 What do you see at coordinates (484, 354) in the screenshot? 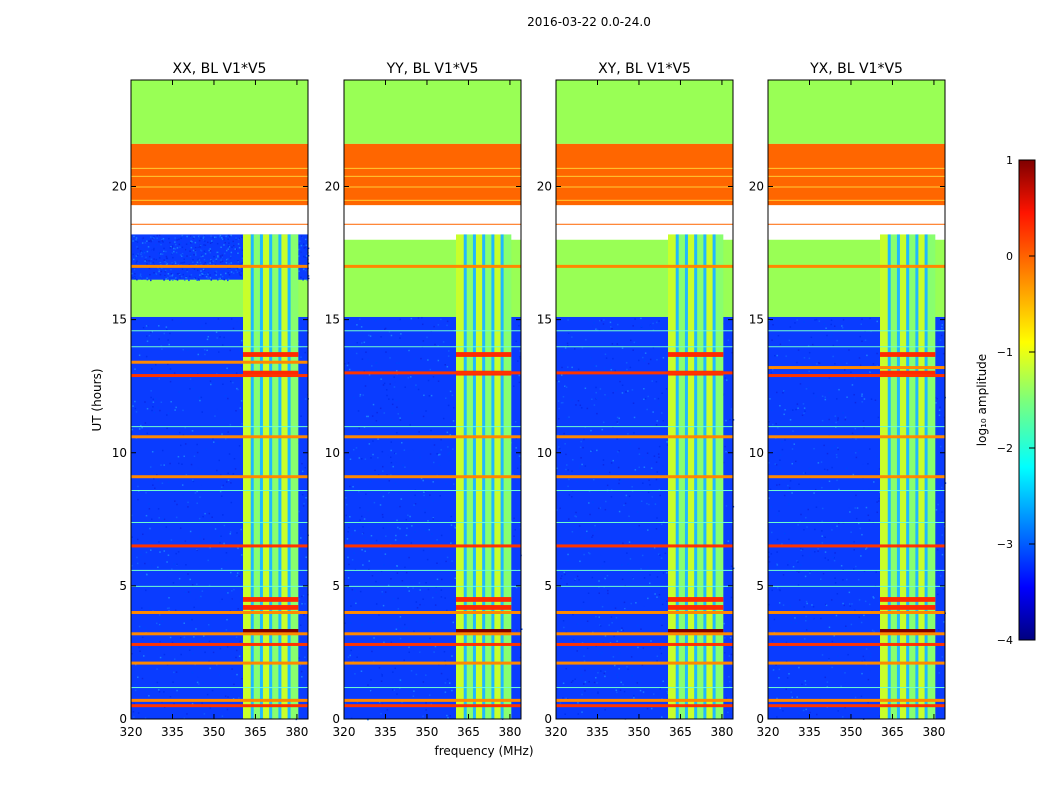
I see `rfi-hotspot` at bounding box center [484, 354].